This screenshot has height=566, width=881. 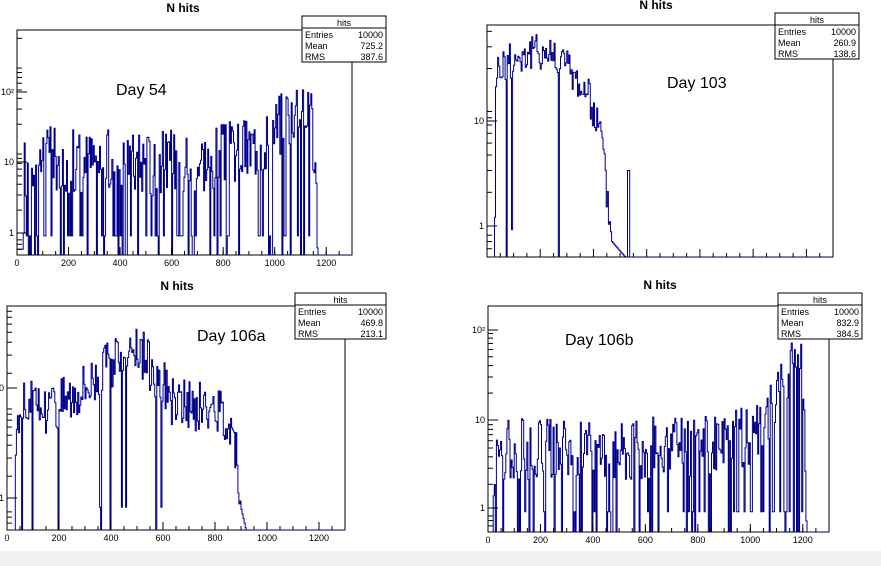 What do you see at coordinates (440, 558) in the screenshot?
I see `footer-strip` at bounding box center [440, 558].